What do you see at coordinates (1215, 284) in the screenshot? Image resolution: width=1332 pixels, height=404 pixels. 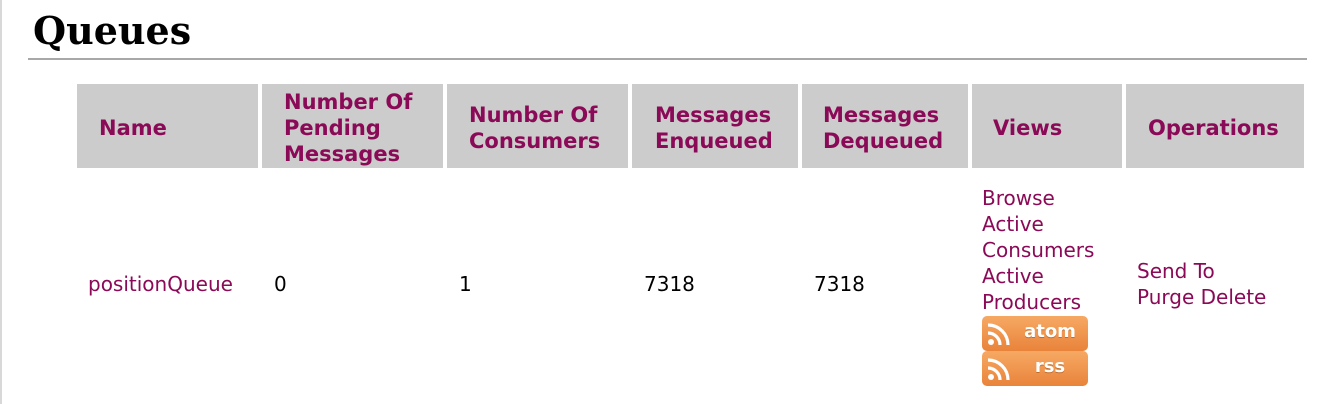 I see `operations-cell: Send To Purge Delete` at bounding box center [1215, 284].